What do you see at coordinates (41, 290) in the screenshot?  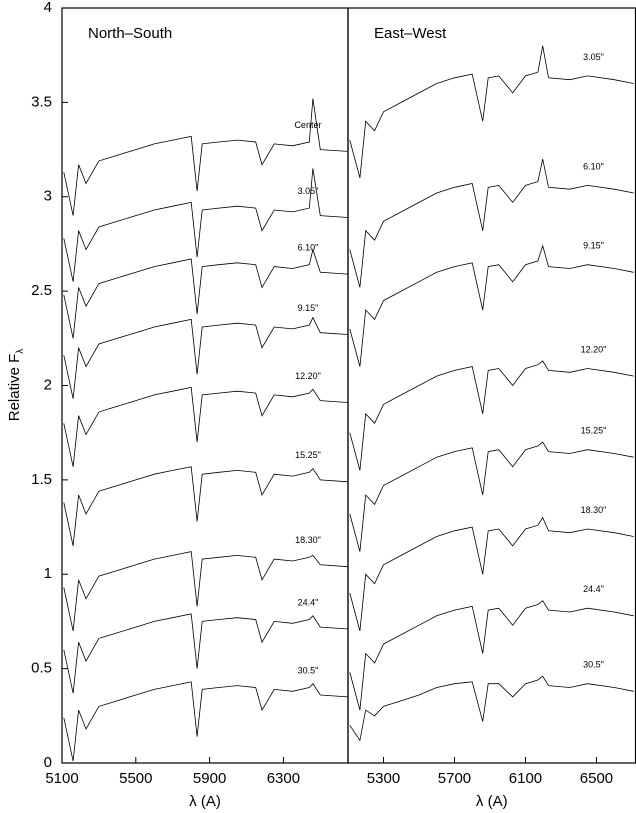 I see `y-tick-label: 2.5` at bounding box center [41, 290].